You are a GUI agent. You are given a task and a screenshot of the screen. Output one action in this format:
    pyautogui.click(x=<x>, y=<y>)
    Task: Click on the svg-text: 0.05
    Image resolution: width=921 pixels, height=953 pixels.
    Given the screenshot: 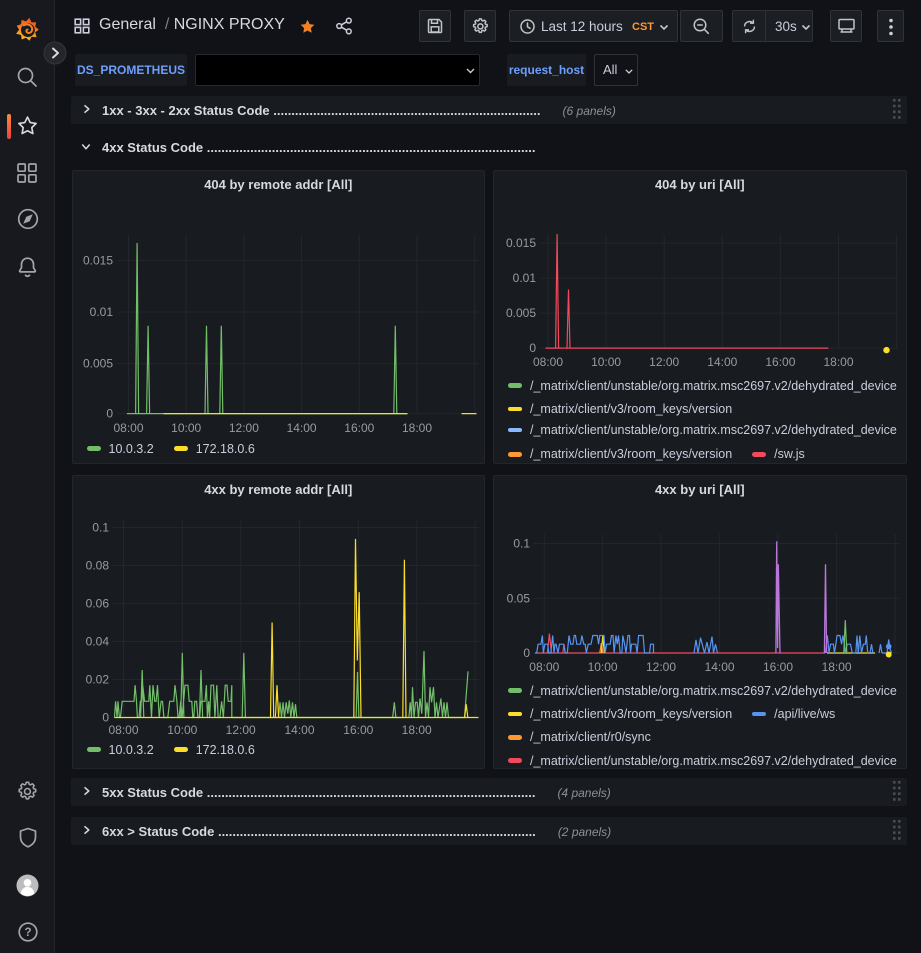 What is the action you would take?
    pyautogui.click(x=519, y=598)
    